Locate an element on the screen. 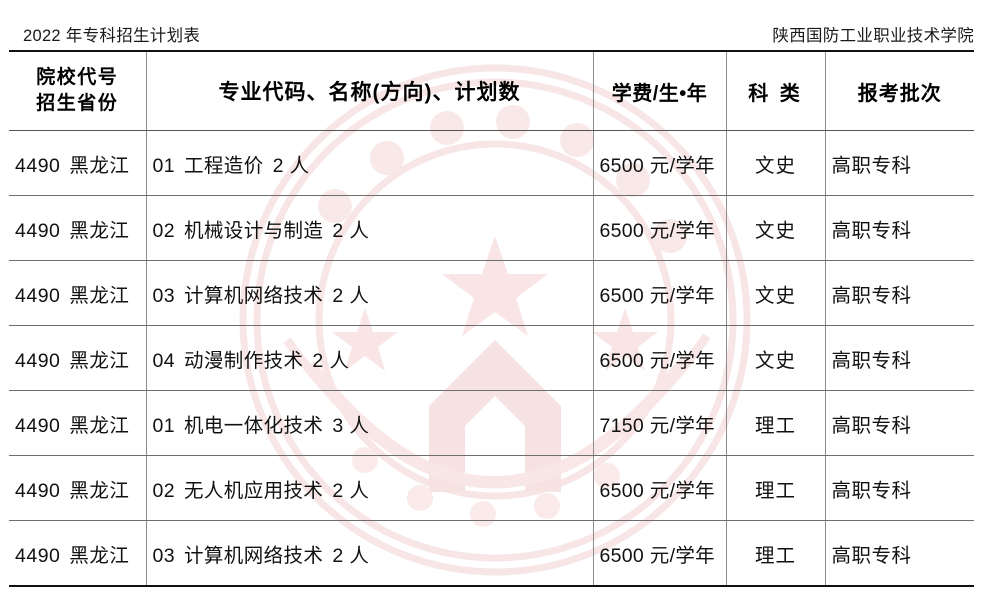  major-name-value: 无人机应用技术 is located at coordinates (254, 490).